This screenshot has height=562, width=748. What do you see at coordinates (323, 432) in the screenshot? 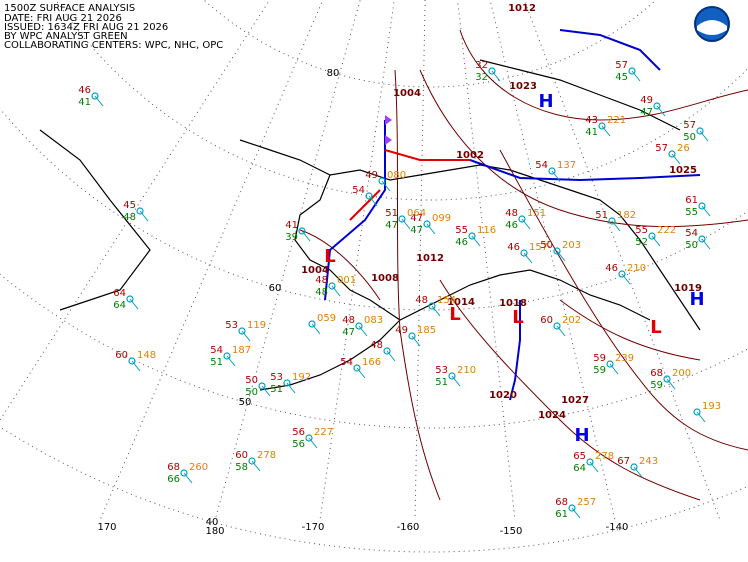
I see `pressure: 227` at bounding box center [323, 432].